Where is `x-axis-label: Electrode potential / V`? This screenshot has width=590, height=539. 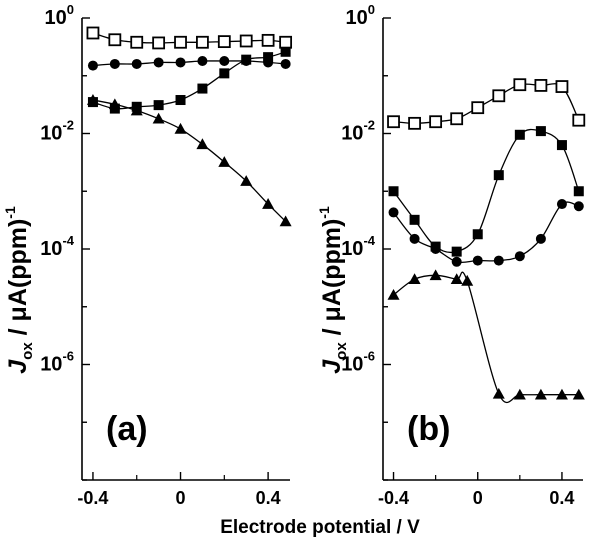
x-axis-label: Electrode potential / V is located at coordinates (320, 527).